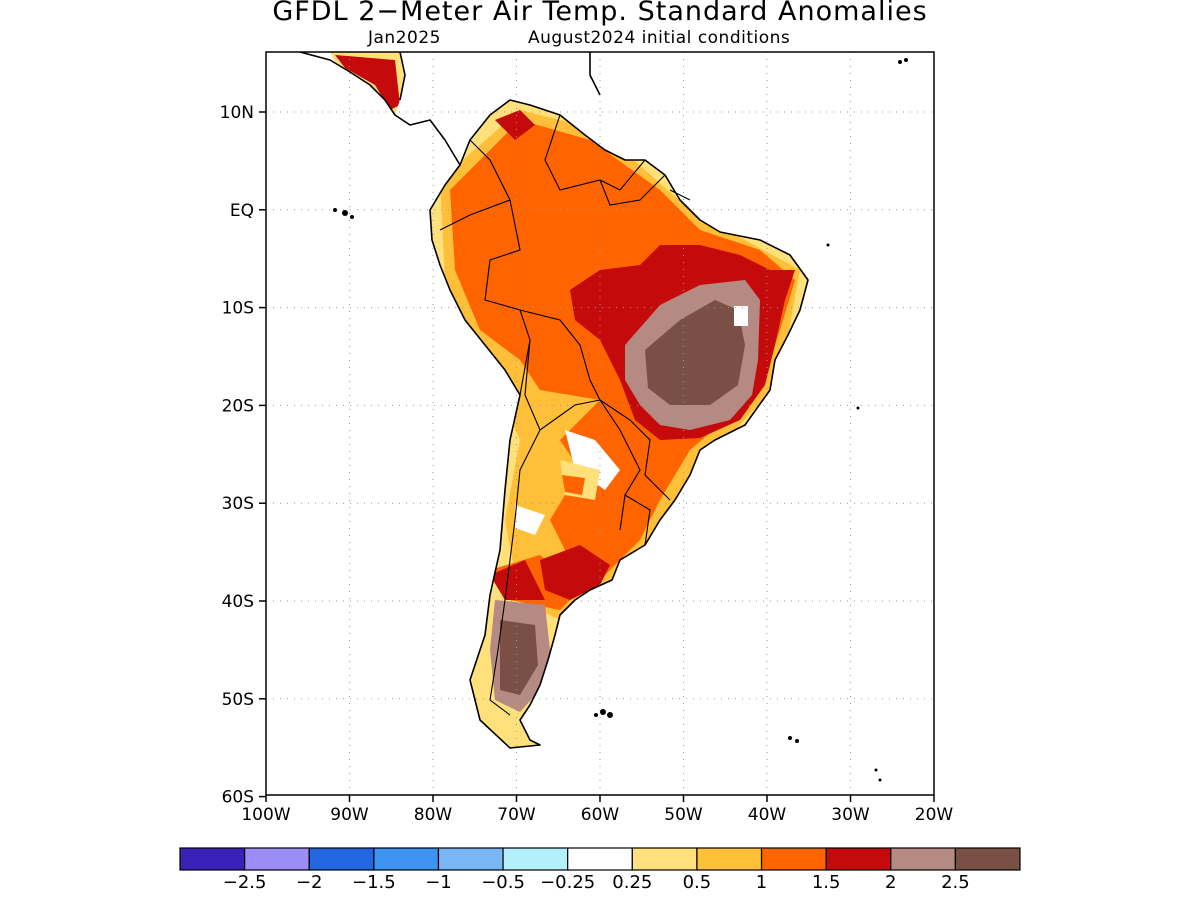  I want to click on lat-tick-label: 20S, so click(238, 406).